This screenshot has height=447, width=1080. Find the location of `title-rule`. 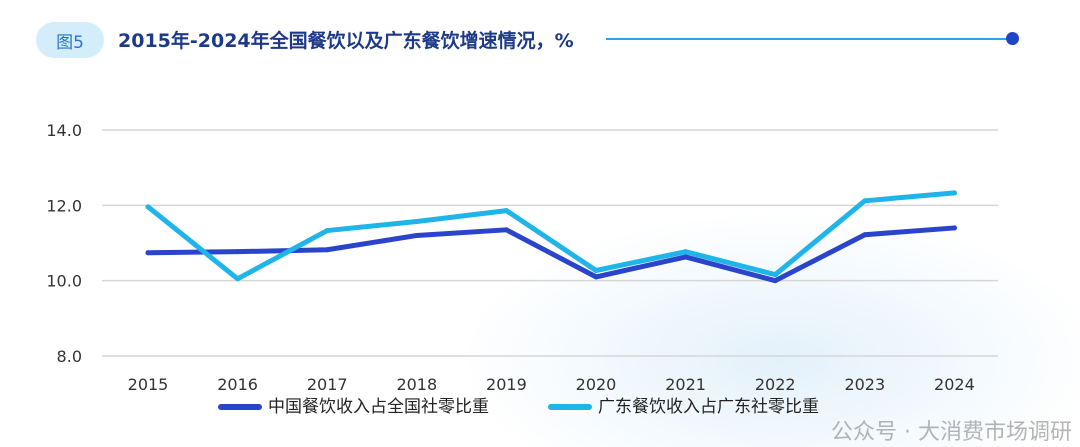

title-rule is located at coordinates (808, 39).